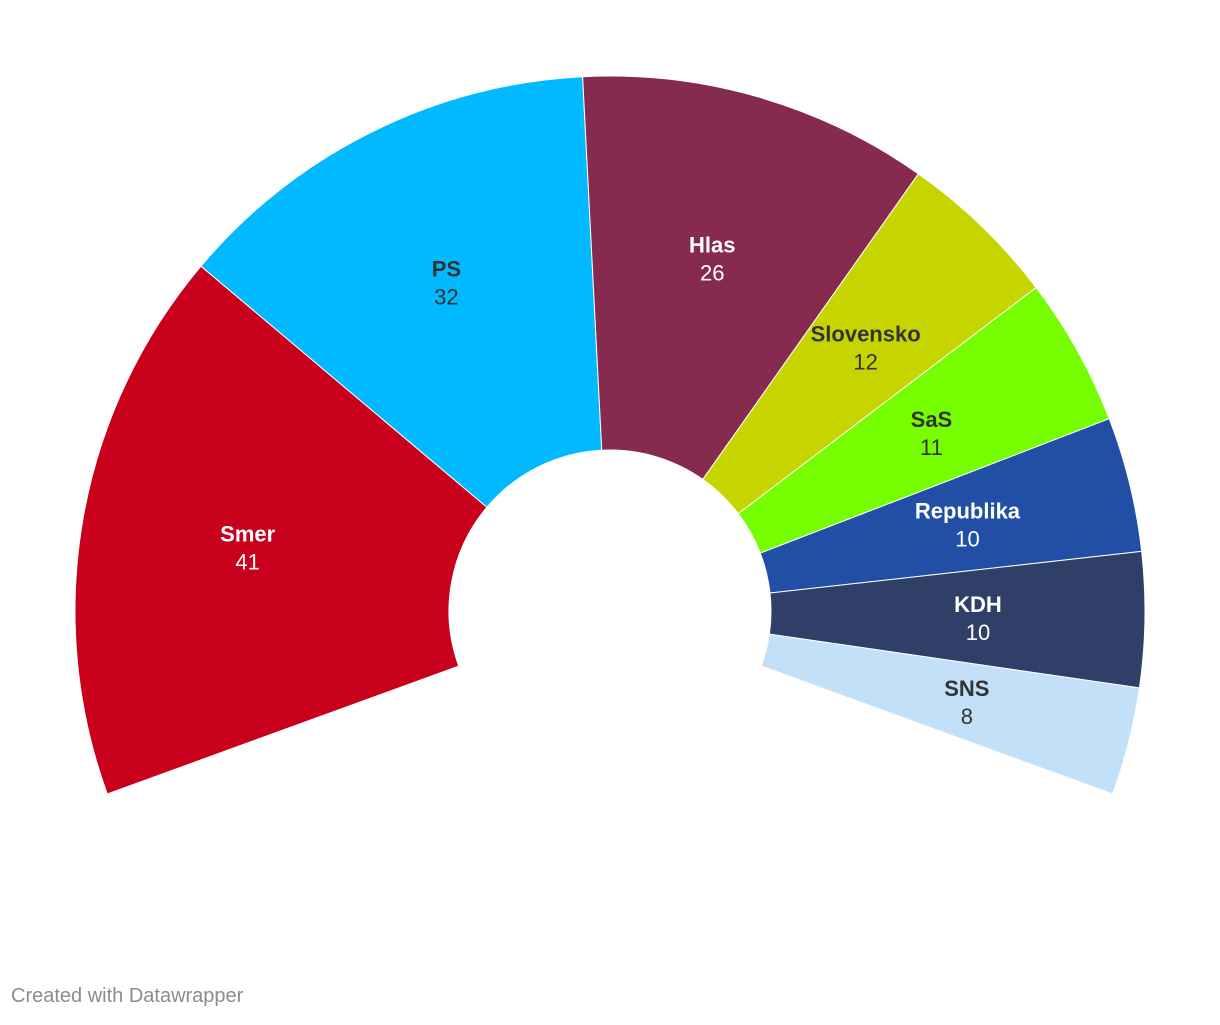  I want to click on slice-label-name: SNS, so click(966, 688).